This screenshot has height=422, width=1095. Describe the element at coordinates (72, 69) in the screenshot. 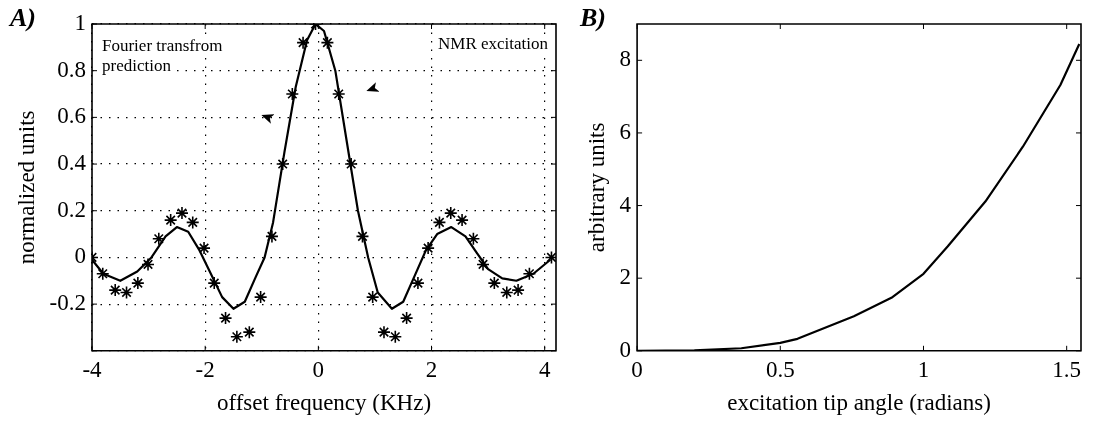

I see `y-tick-label: 0.8` at that location.